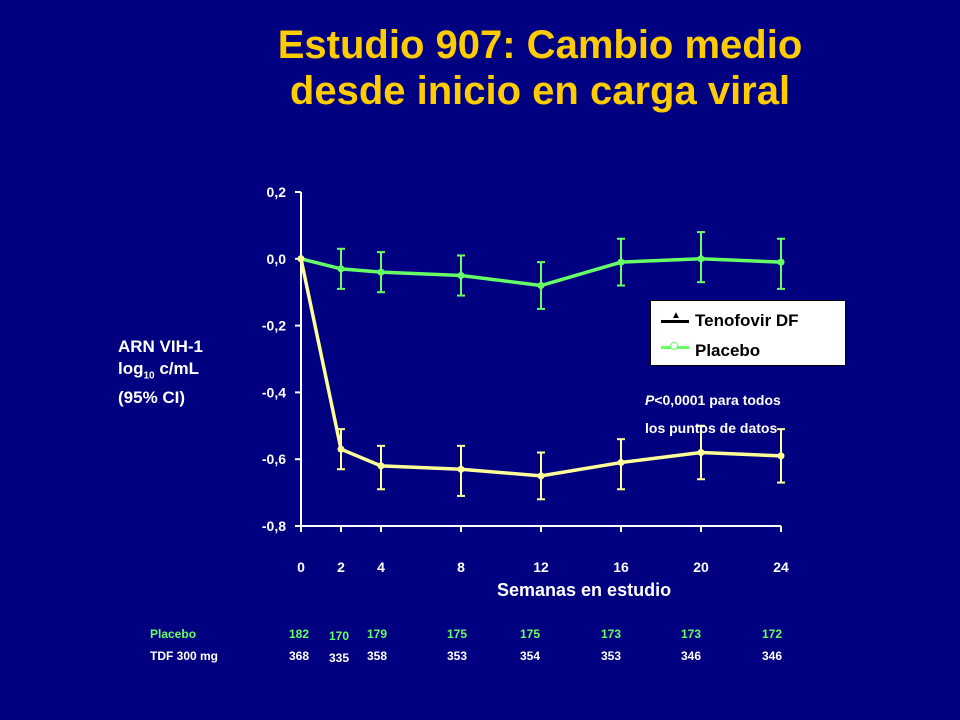  I want to click on counts-label-placebo: Placebo, so click(173, 634).